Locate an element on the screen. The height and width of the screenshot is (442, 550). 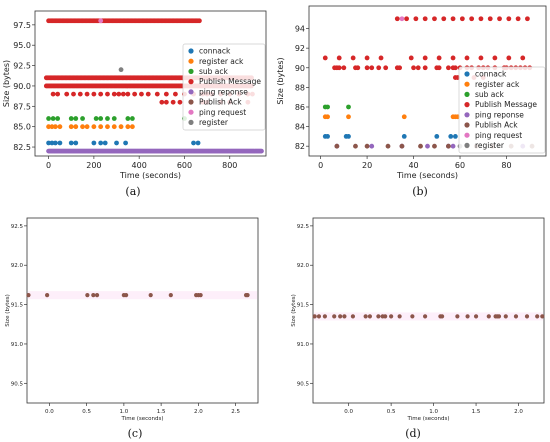
series-register is located at coordinates (121, 70).